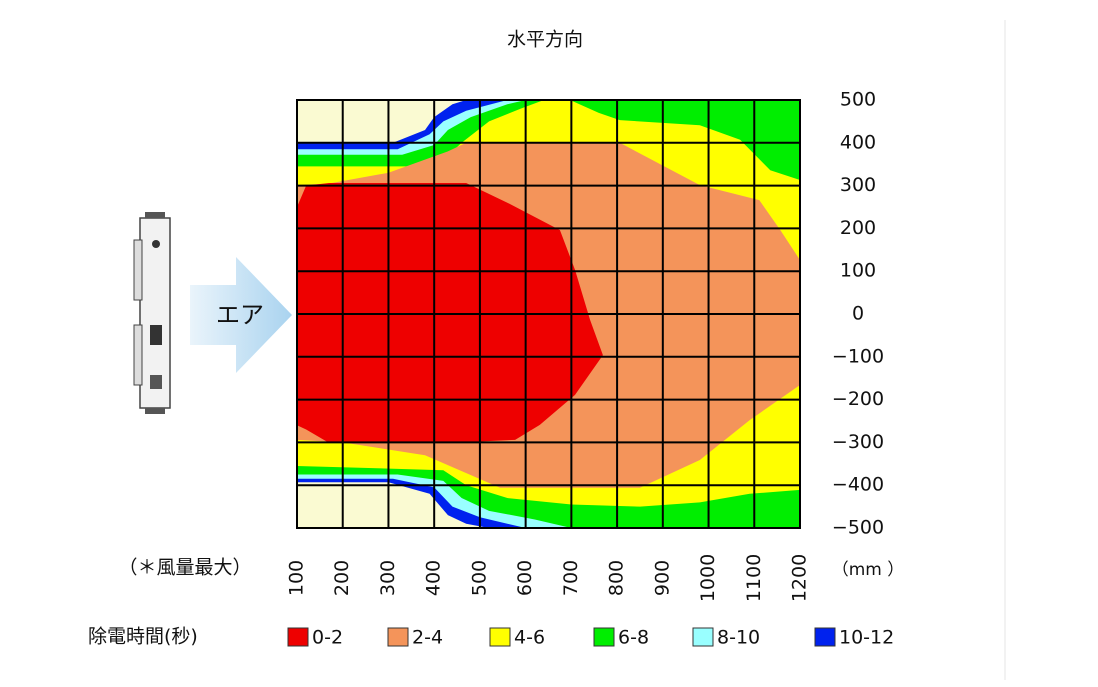 The height and width of the screenshot is (687, 1098). I want to click on arrow-label: エア, so click(240, 315).